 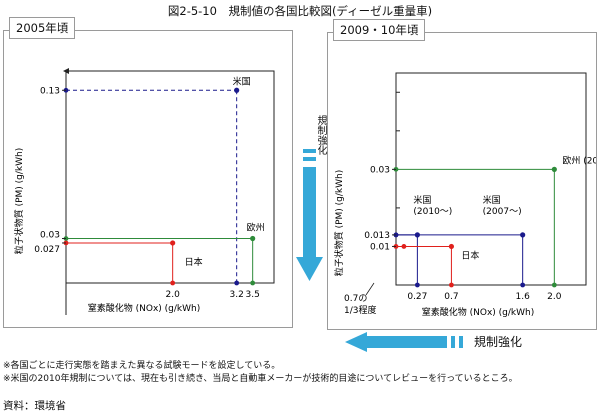 I want to click on footnote-label-line1: 0.7の, so click(x=355, y=299).